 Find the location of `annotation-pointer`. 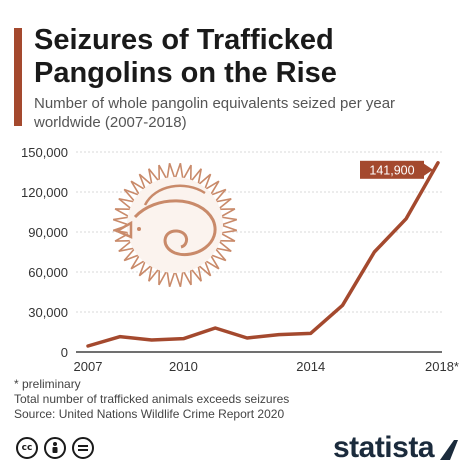

annotation-pointer is located at coordinates (428, 169).